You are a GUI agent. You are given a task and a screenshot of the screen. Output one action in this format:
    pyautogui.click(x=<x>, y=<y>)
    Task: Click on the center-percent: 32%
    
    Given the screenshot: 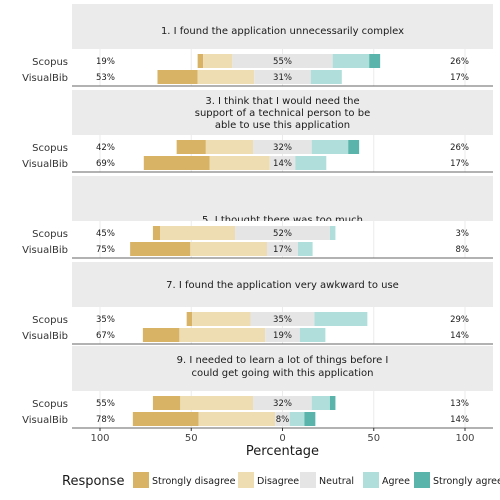 What is the action you would take?
    pyautogui.click(x=282, y=148)
    